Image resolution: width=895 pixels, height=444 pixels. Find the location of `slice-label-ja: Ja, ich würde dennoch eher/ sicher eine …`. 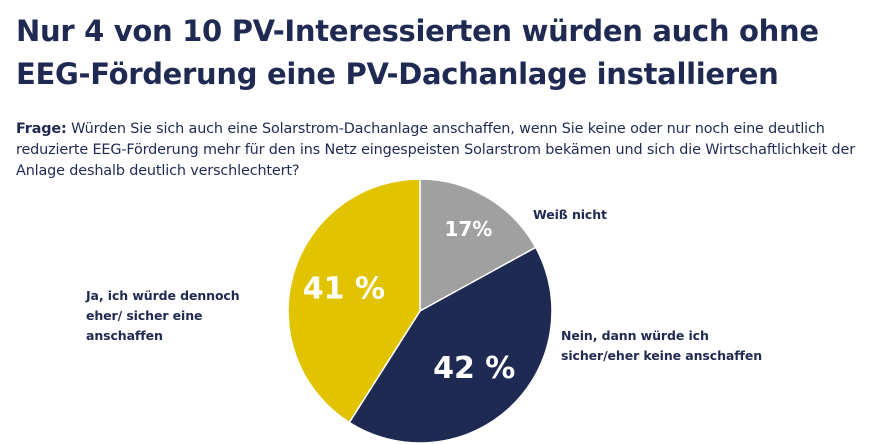

slice-label-ja: Ja, ich würde dennoch eher/ sicher eine … is located at coordinates (163, 315).